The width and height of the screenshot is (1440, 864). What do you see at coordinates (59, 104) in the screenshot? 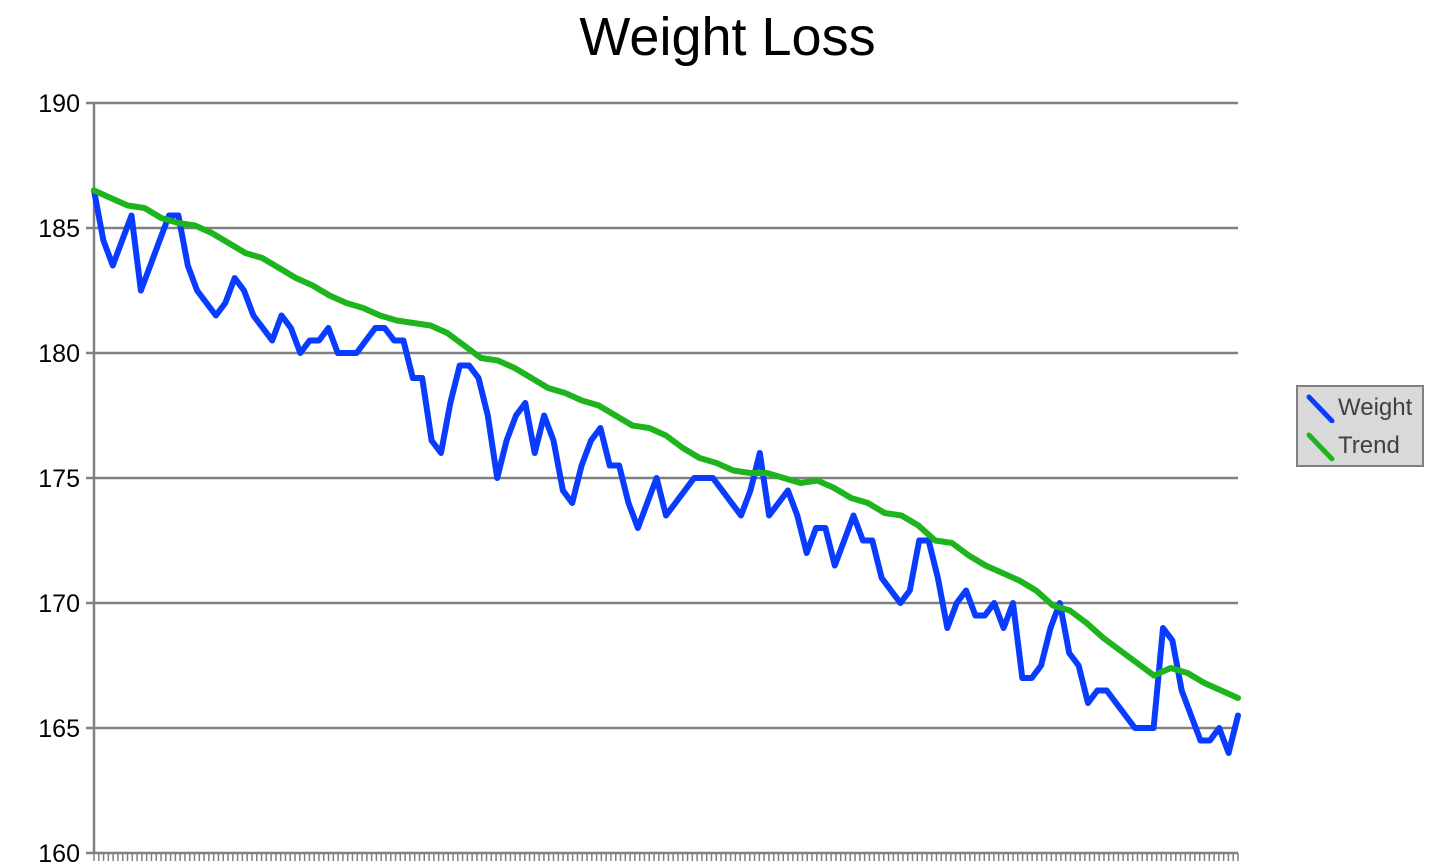
I see `y-tick-label-190: 190` at bounding box center [59, 104].